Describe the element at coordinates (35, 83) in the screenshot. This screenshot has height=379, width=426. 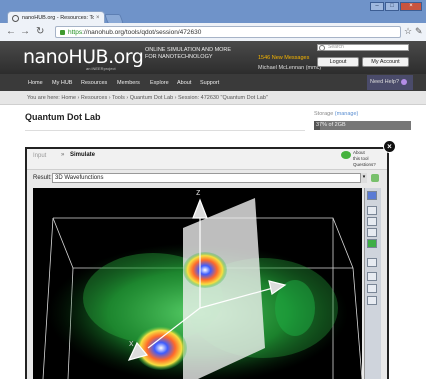
I see `nav-home: Home` at that location.